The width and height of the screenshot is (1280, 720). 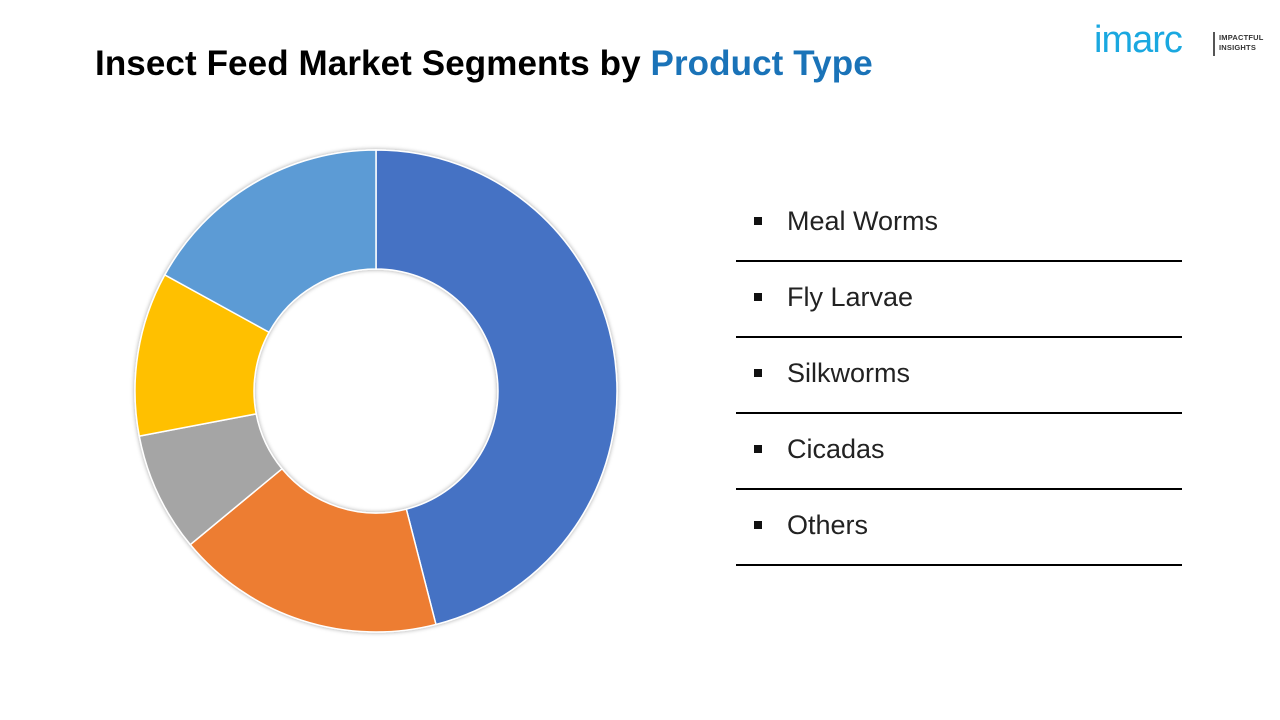 I want to click on legend-label: Silkworms, so click(x=849, y=373).